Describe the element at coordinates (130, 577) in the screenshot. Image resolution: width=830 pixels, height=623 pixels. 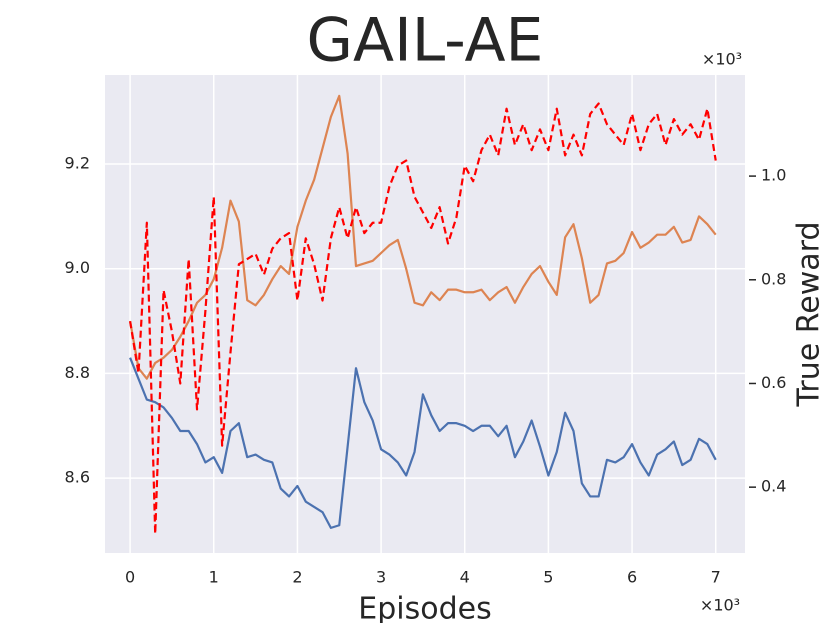
I see `x-tick-label: 0` at that location.